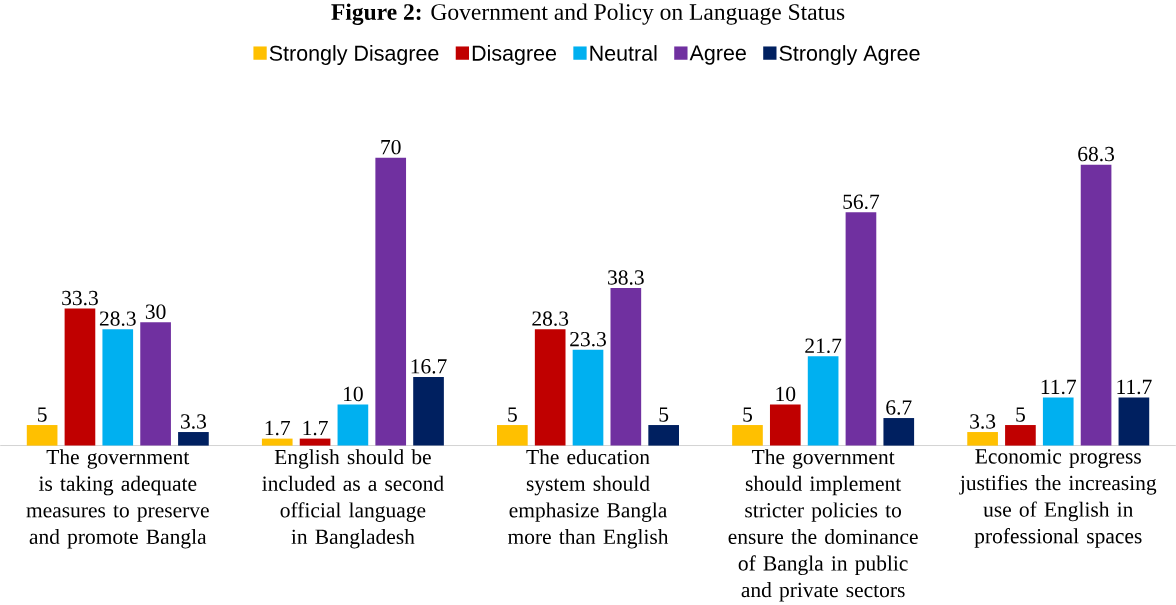 The height and width of the screenshot is (605, 1176). What do you see at coordinates (861, 202) in the screenshot?
I see `data-label: 56.7` at bounding box center [861, 202].